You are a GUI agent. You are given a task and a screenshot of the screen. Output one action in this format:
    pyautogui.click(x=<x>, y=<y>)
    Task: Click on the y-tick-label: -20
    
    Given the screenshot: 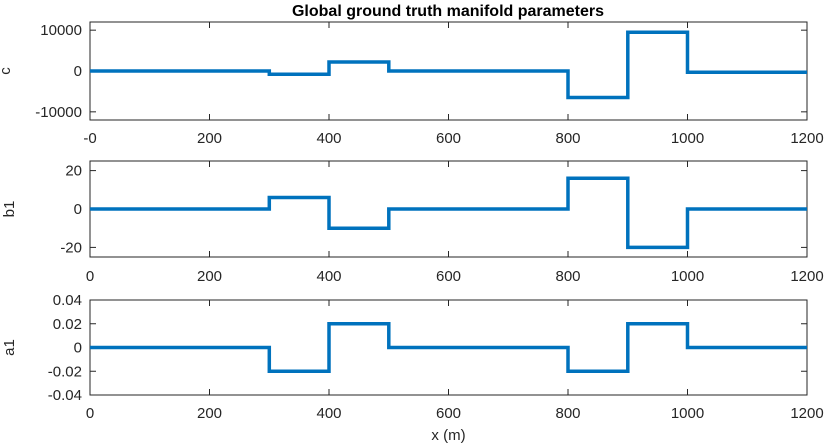 What is the action you would take?
    pyautogui.click(x=71, y=247)
    